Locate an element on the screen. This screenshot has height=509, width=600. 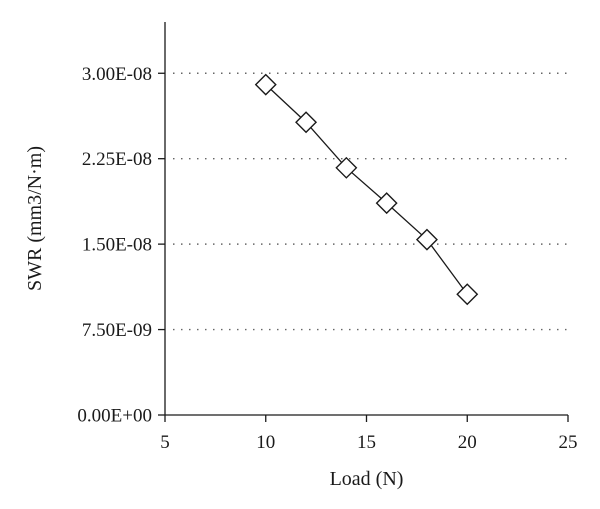
x-tick-label: 10 is located at coordinates (265, 442).